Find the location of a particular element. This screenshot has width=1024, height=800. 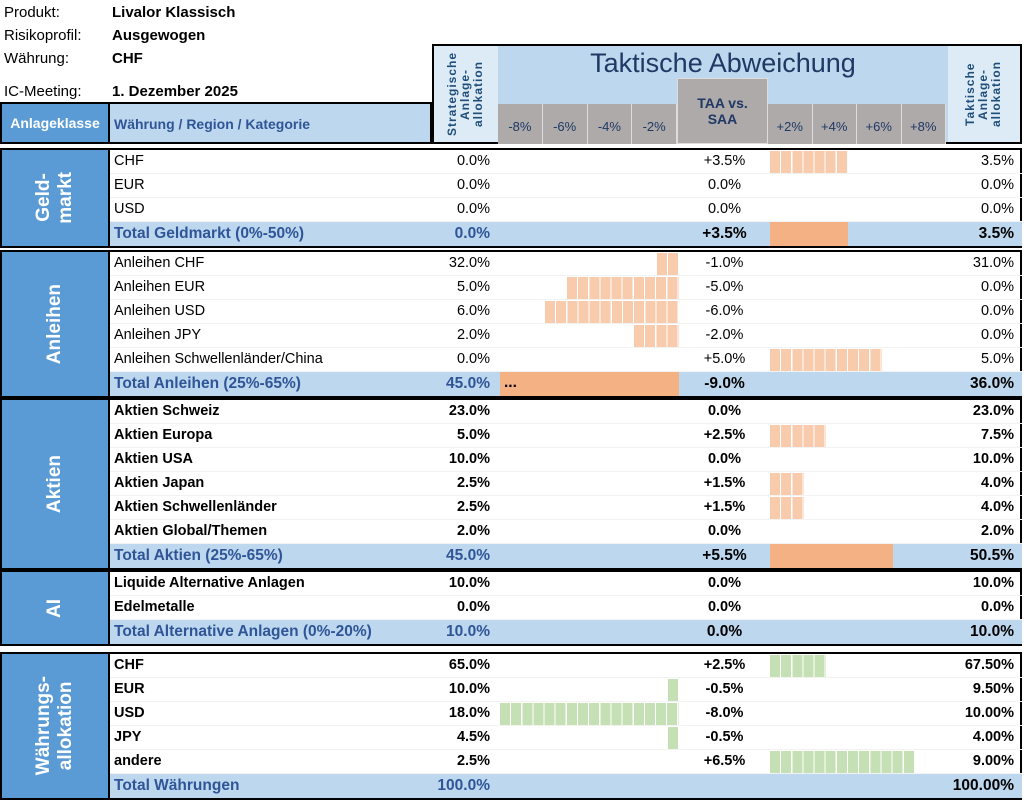

header-kategorie: Währung / Region / Kategorie is located at coordinates (212, 124).